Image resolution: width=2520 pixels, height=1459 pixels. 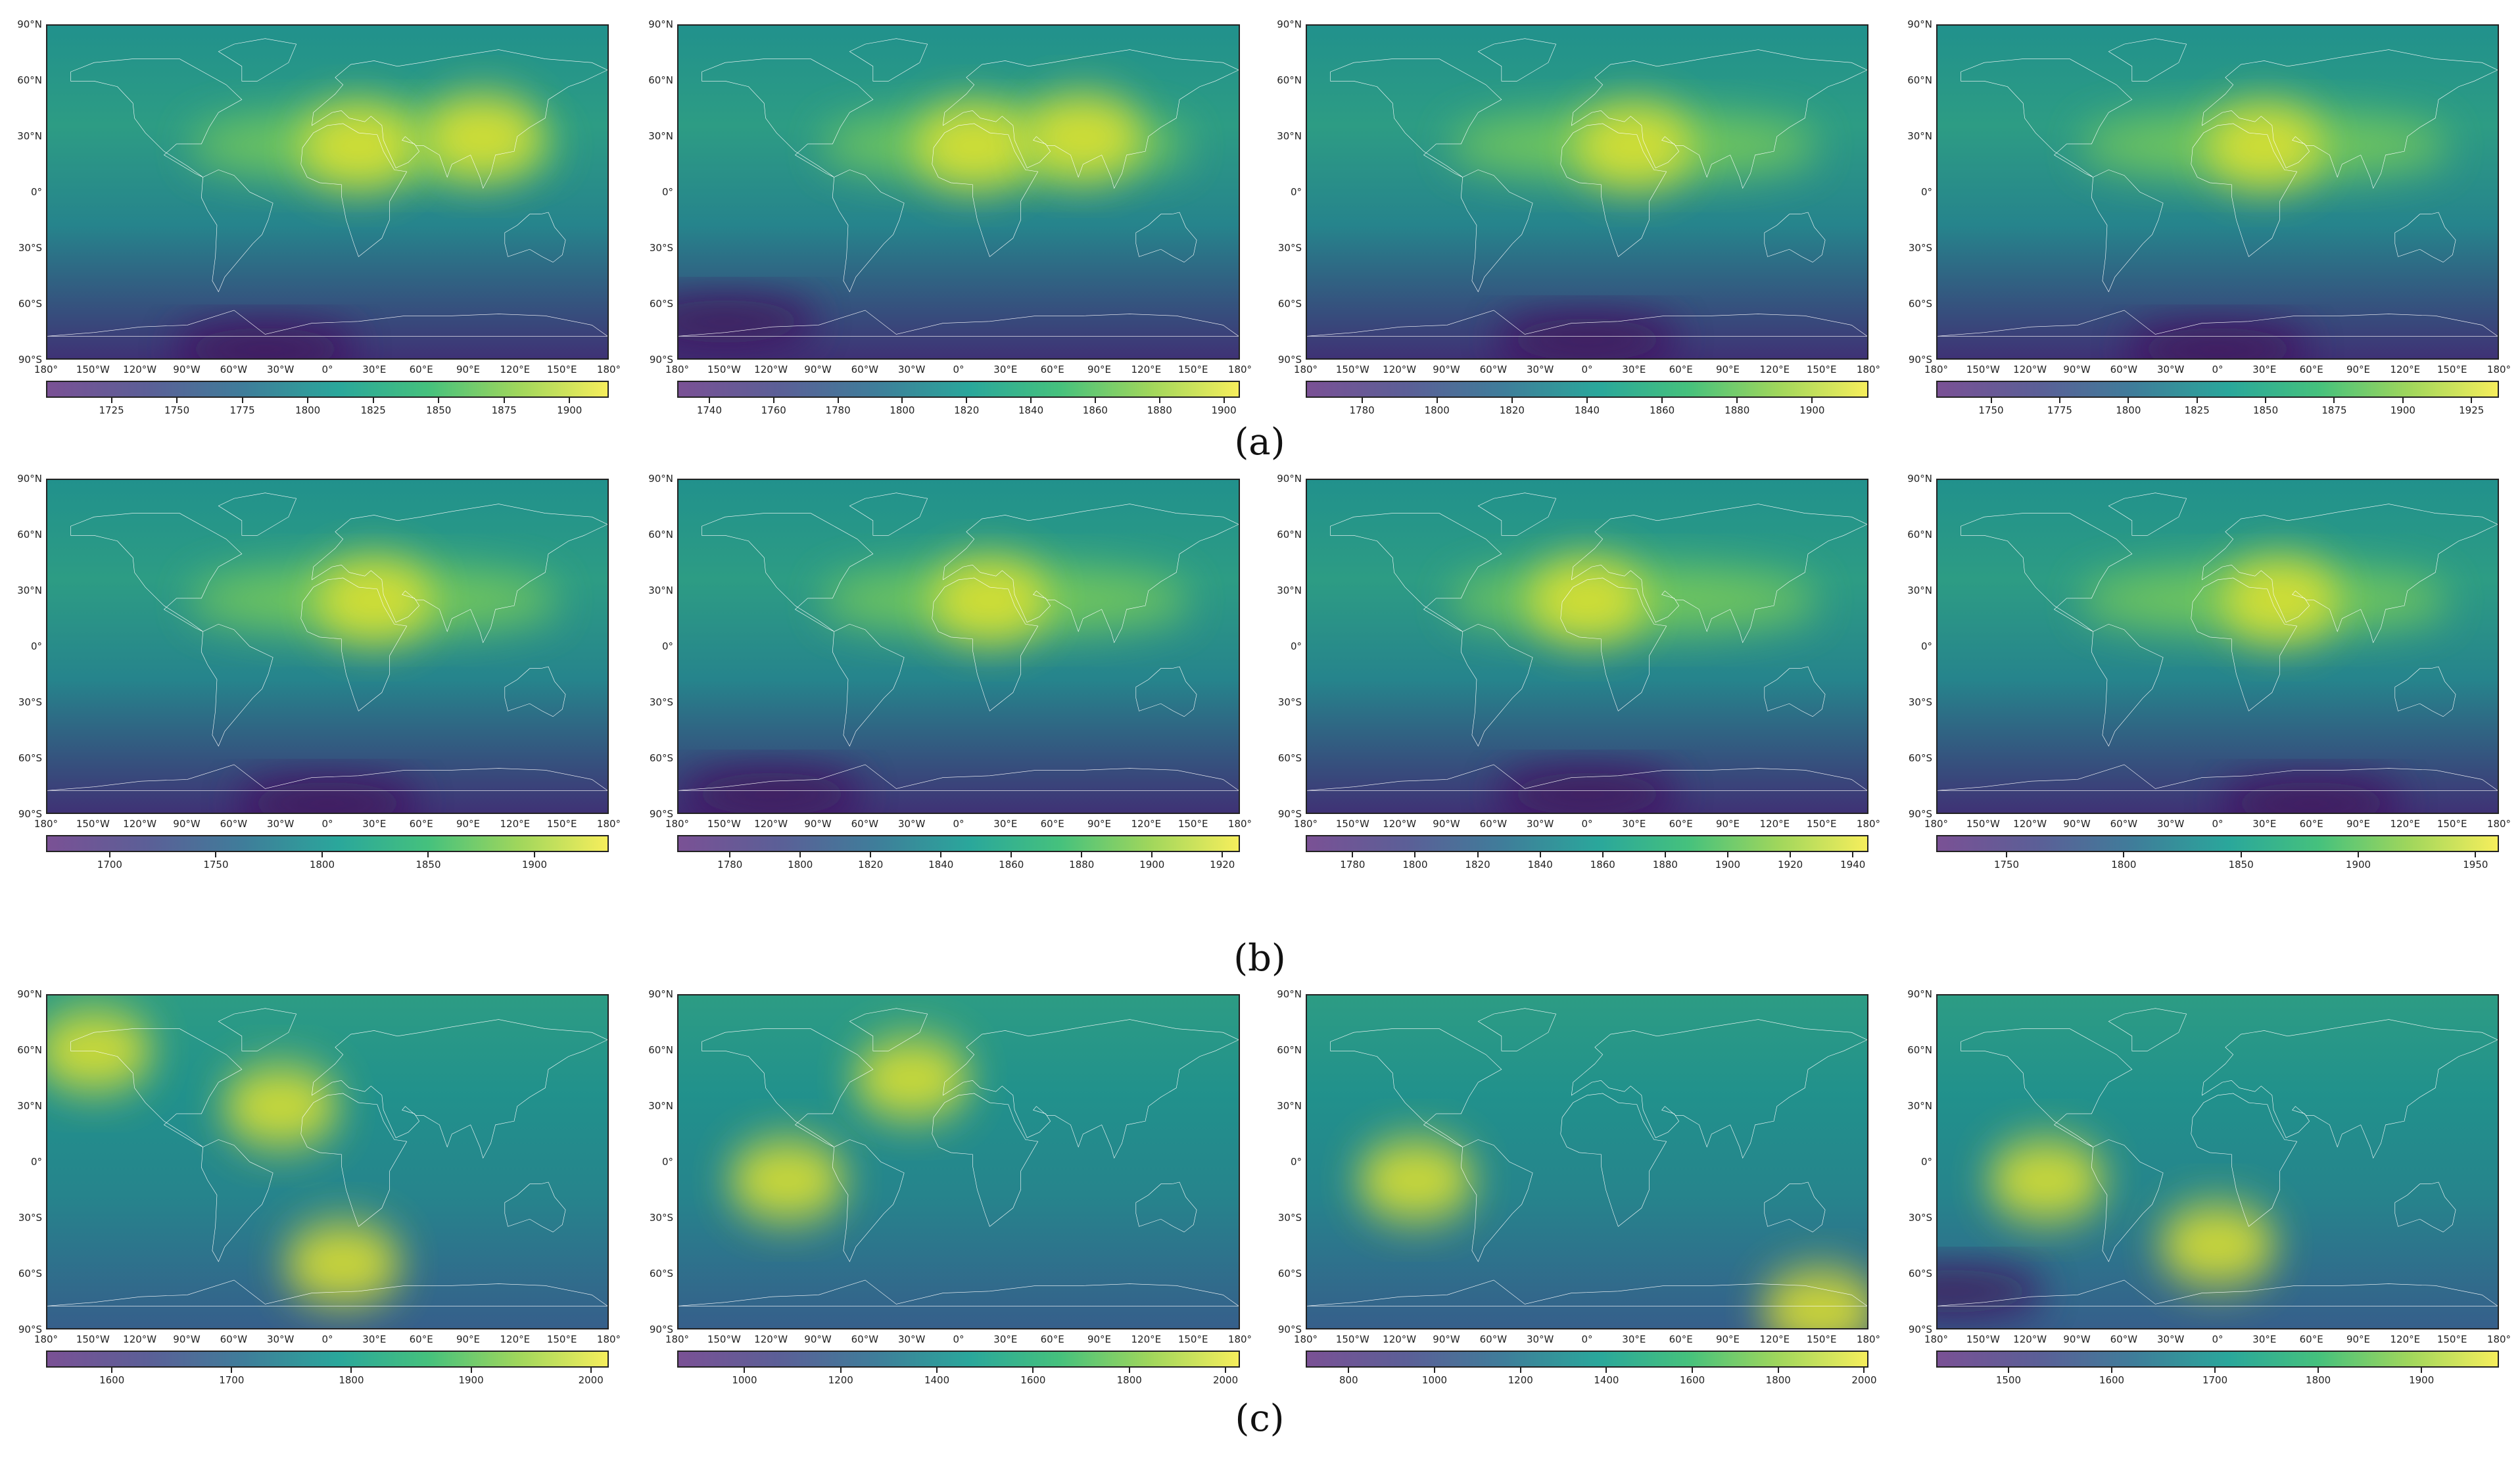 What do you see at coordinates (93, 1339) in the screenshot?
I see `lon-tick-label: 150°W` at bounding box center [93, 1339].